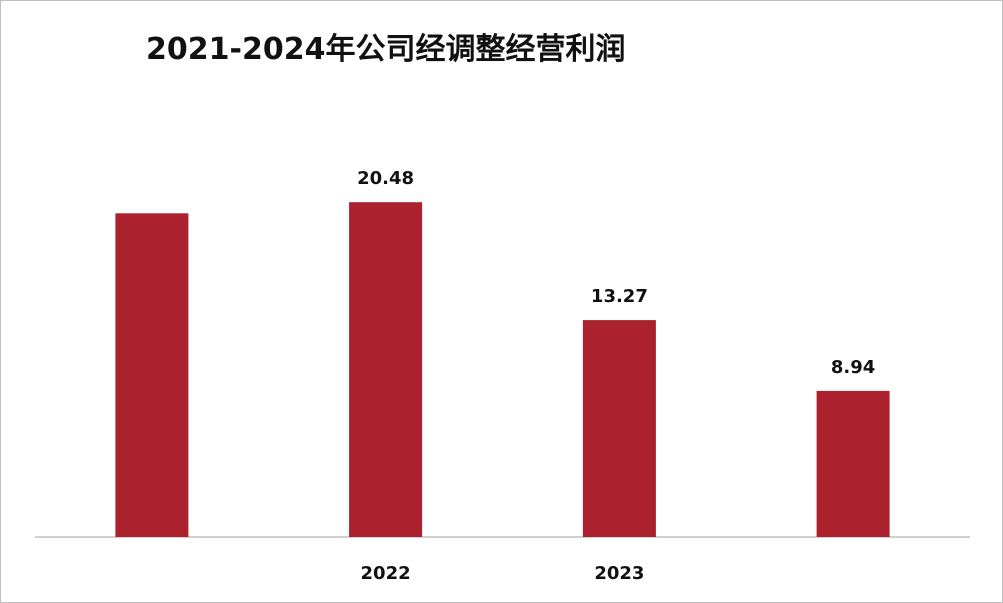 Image resolution: width=1003 pixels, height=603 pixels. What do you see at coordinates (386, 49) in the screenshot?
I see `chart-title: 2021-2024年公司经调整经营利润` at bounding box center [386, 49].